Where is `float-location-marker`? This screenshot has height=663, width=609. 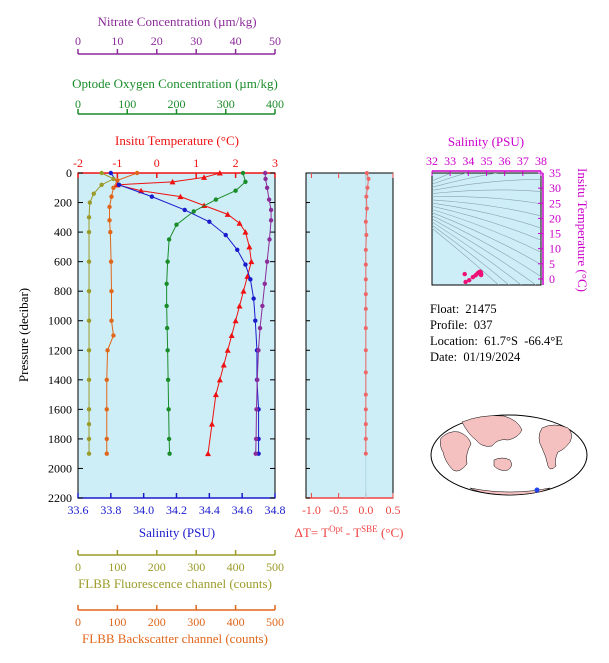
float-location-marker is located at coordinates (537, 490).